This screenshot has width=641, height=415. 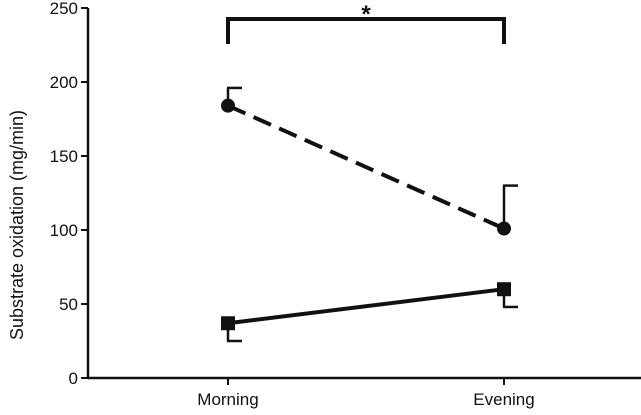 What do you see at coordinates (366, 14) in the screenshot?
I see `significance-star: *` at bounding box center [366, 14].